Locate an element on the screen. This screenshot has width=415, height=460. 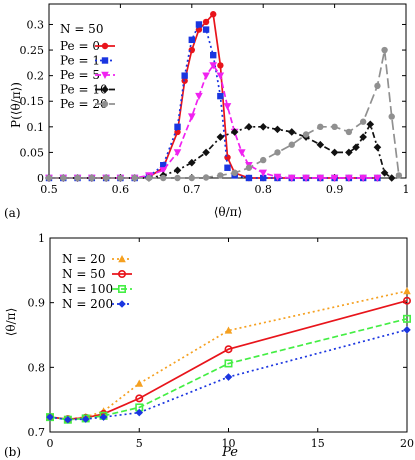
panel-b-y-axis-label: ⟨θ/π⟩ is located at coordinates (11, 322).